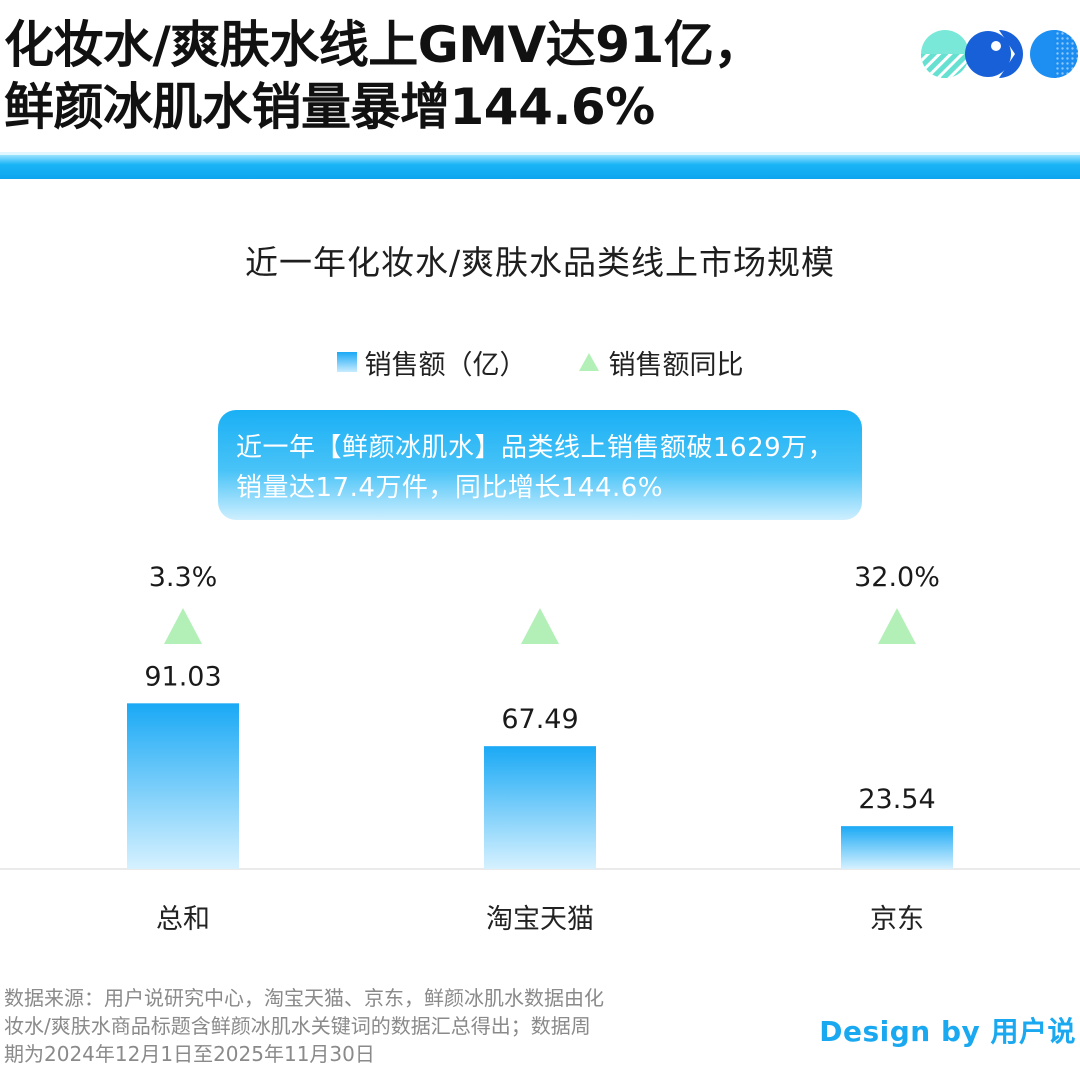 The image size is (1080, 1080). Describe the element at coordinates (999, 54) in the screenshot. I see `brand-logo-icon` at that location.